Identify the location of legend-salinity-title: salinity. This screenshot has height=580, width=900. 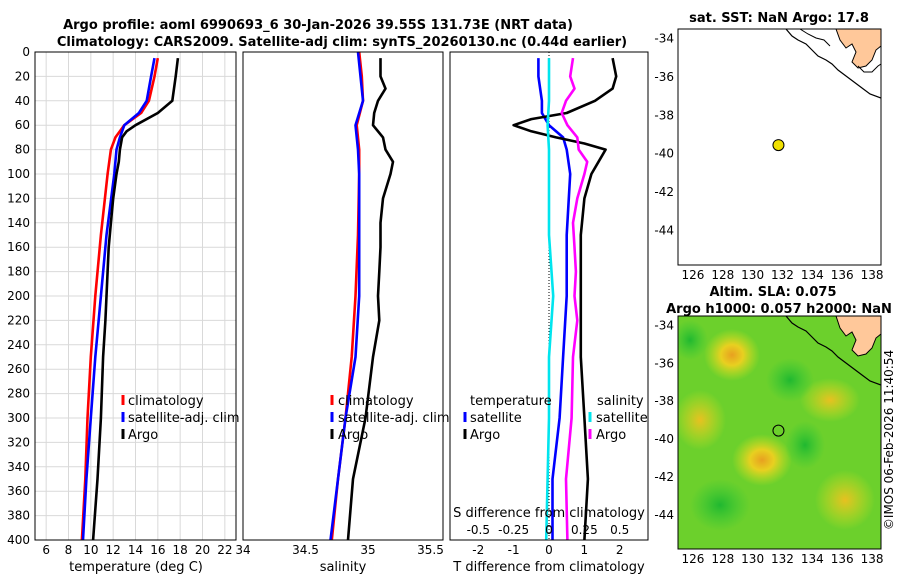
(620, 401).